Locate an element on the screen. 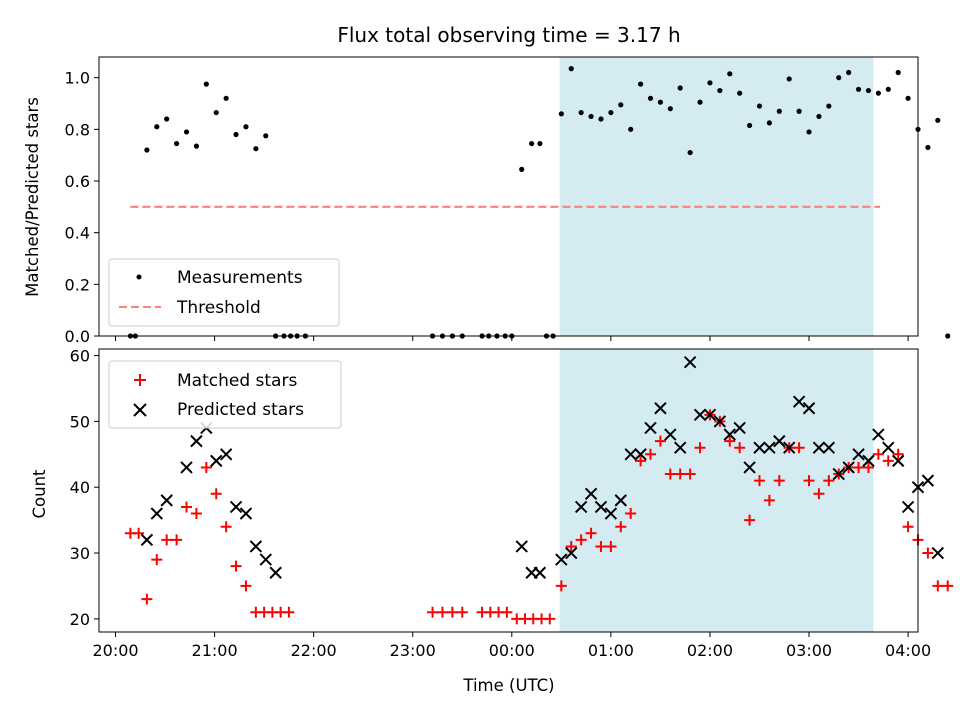  top-yticks: 0.0 0.2 0.4 0.6 0.8 1.0 is located at coordinates (82, 207).